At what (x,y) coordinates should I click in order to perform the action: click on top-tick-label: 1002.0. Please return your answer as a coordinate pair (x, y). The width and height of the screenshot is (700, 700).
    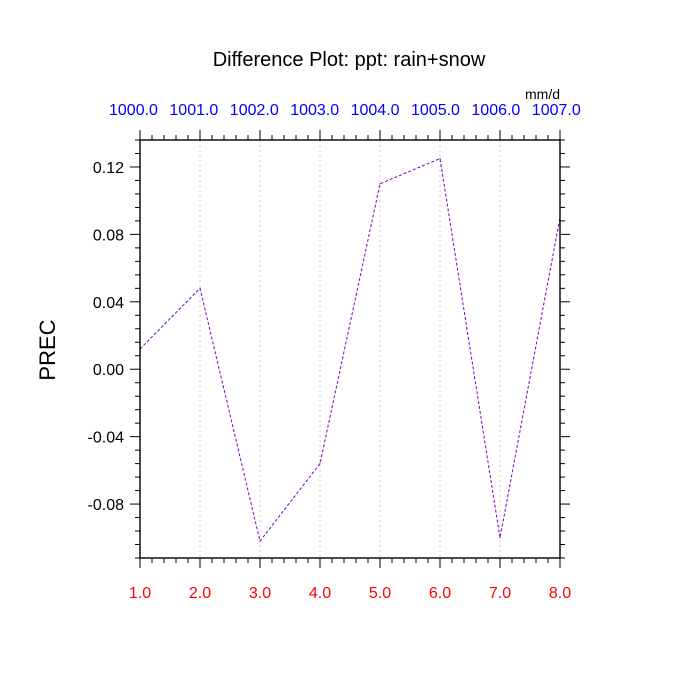
    Looking at the image, I should click on (254, 110).